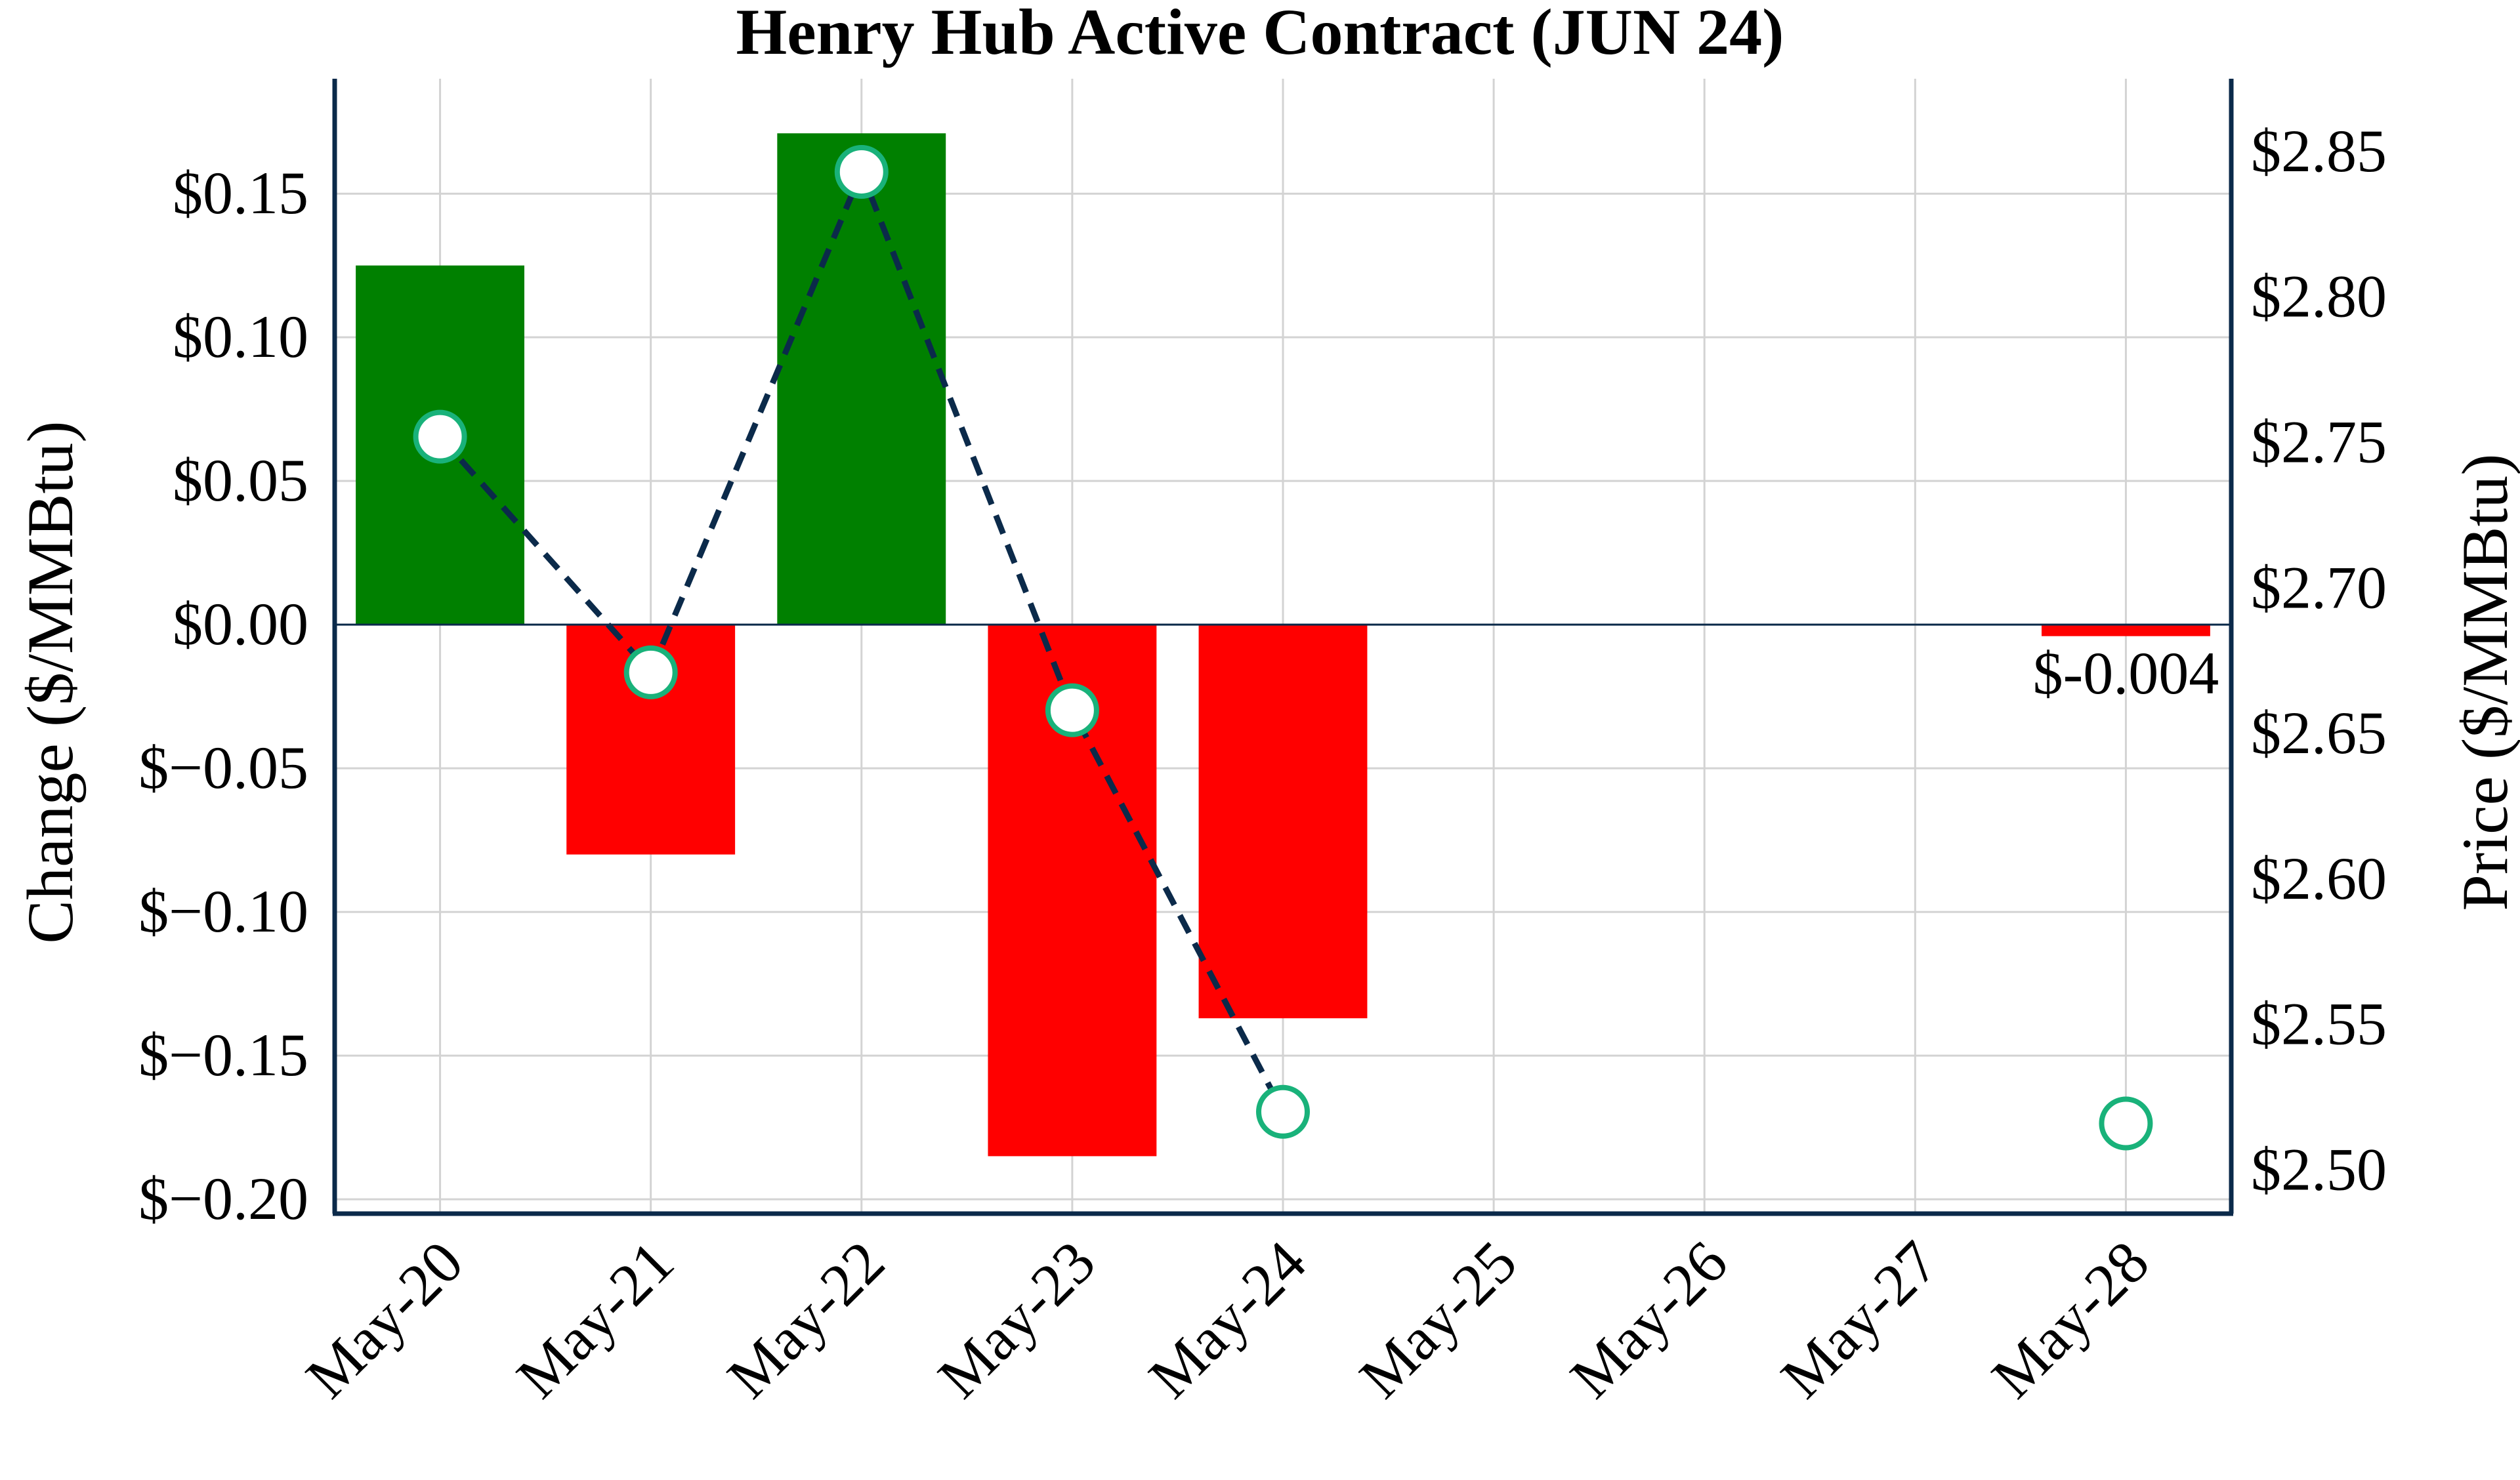 This screenshot has height=1480, width=2520. What do you see at coordinates (2319, 1169) in the screenshot?
I see `right-tick-label: $2.50` at bounding box center [2319, 1169].